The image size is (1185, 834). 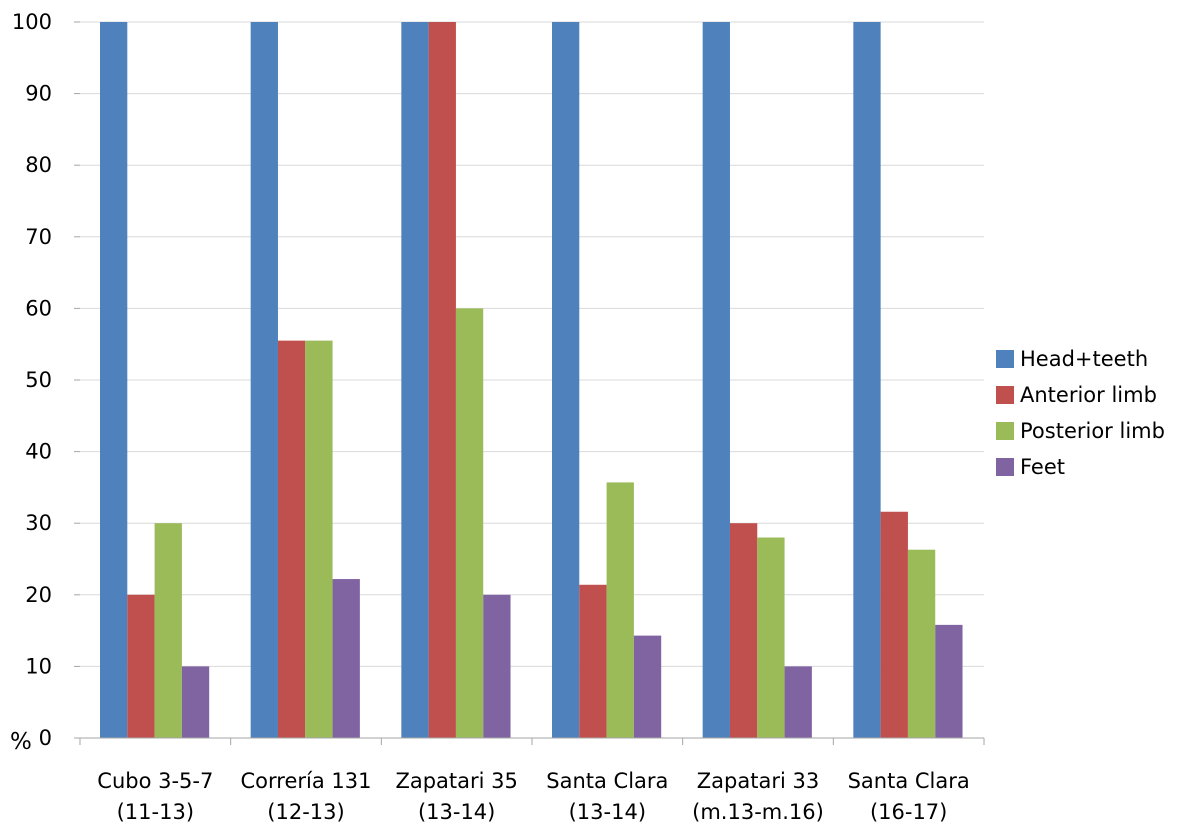 I want to click on y-axis-label: %, so click(x=21, y=742).